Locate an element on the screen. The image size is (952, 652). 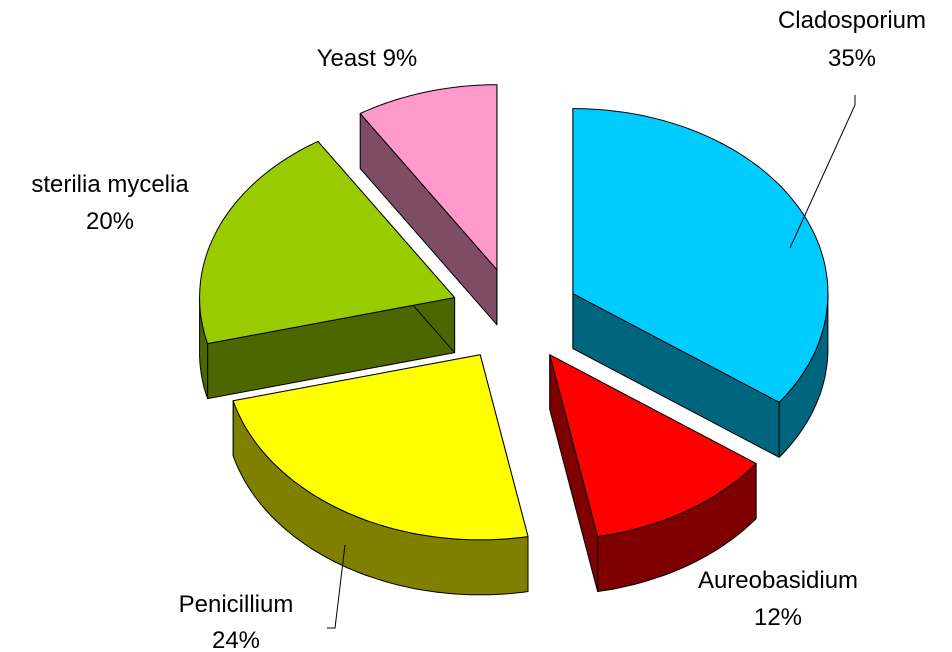
slice-percent: 35% is located at coordinates (852, 58).